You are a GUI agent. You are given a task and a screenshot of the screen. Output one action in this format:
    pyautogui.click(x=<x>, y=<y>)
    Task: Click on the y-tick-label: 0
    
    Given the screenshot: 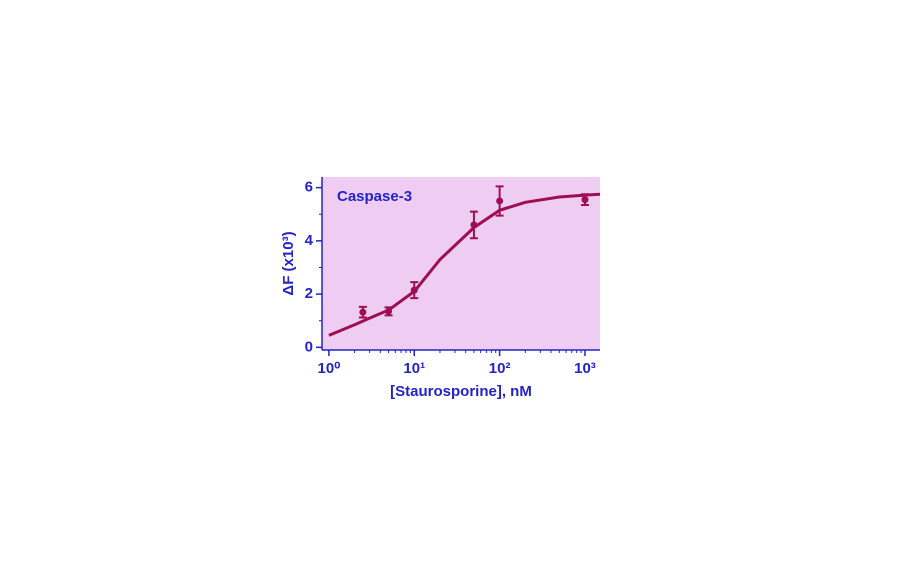 What is the action you would take?
    pyautogui.click(x=309, y=346)
    